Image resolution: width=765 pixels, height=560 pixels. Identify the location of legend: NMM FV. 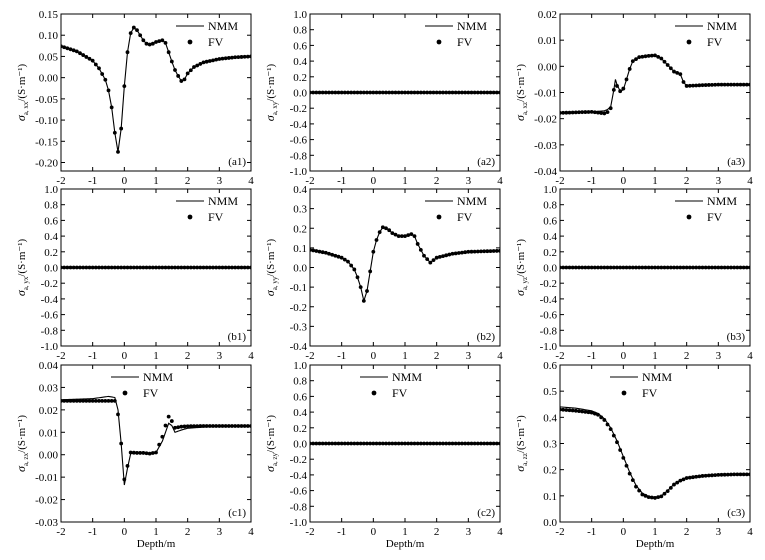
(207, 209).